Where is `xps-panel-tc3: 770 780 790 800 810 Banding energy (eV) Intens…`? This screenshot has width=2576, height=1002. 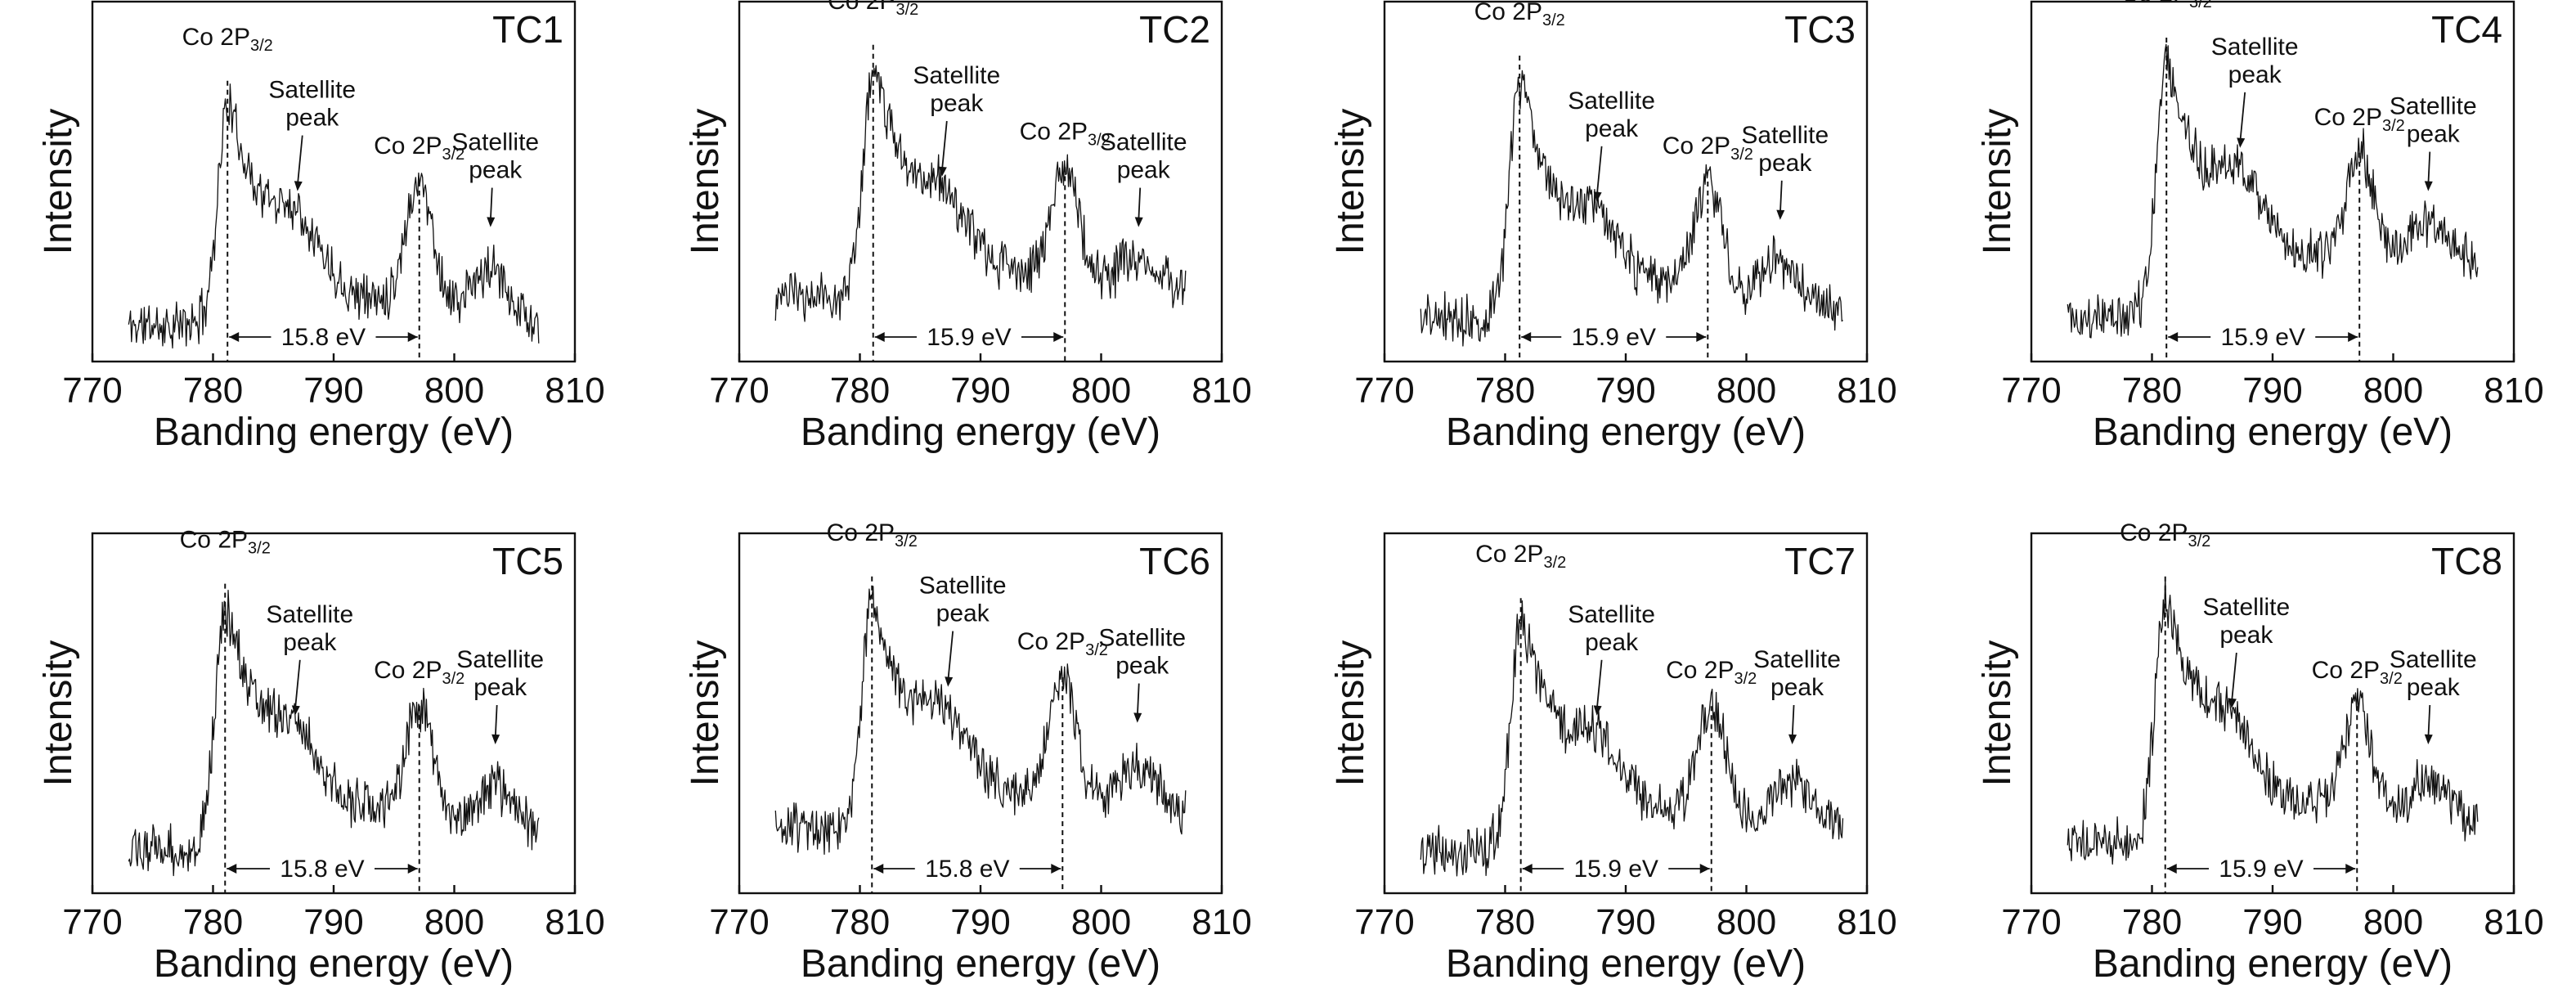
xps-panel-tc3: 770 780 790 800 810 Banding energy (eV) Intens… is located at coordinates (1613, 227).